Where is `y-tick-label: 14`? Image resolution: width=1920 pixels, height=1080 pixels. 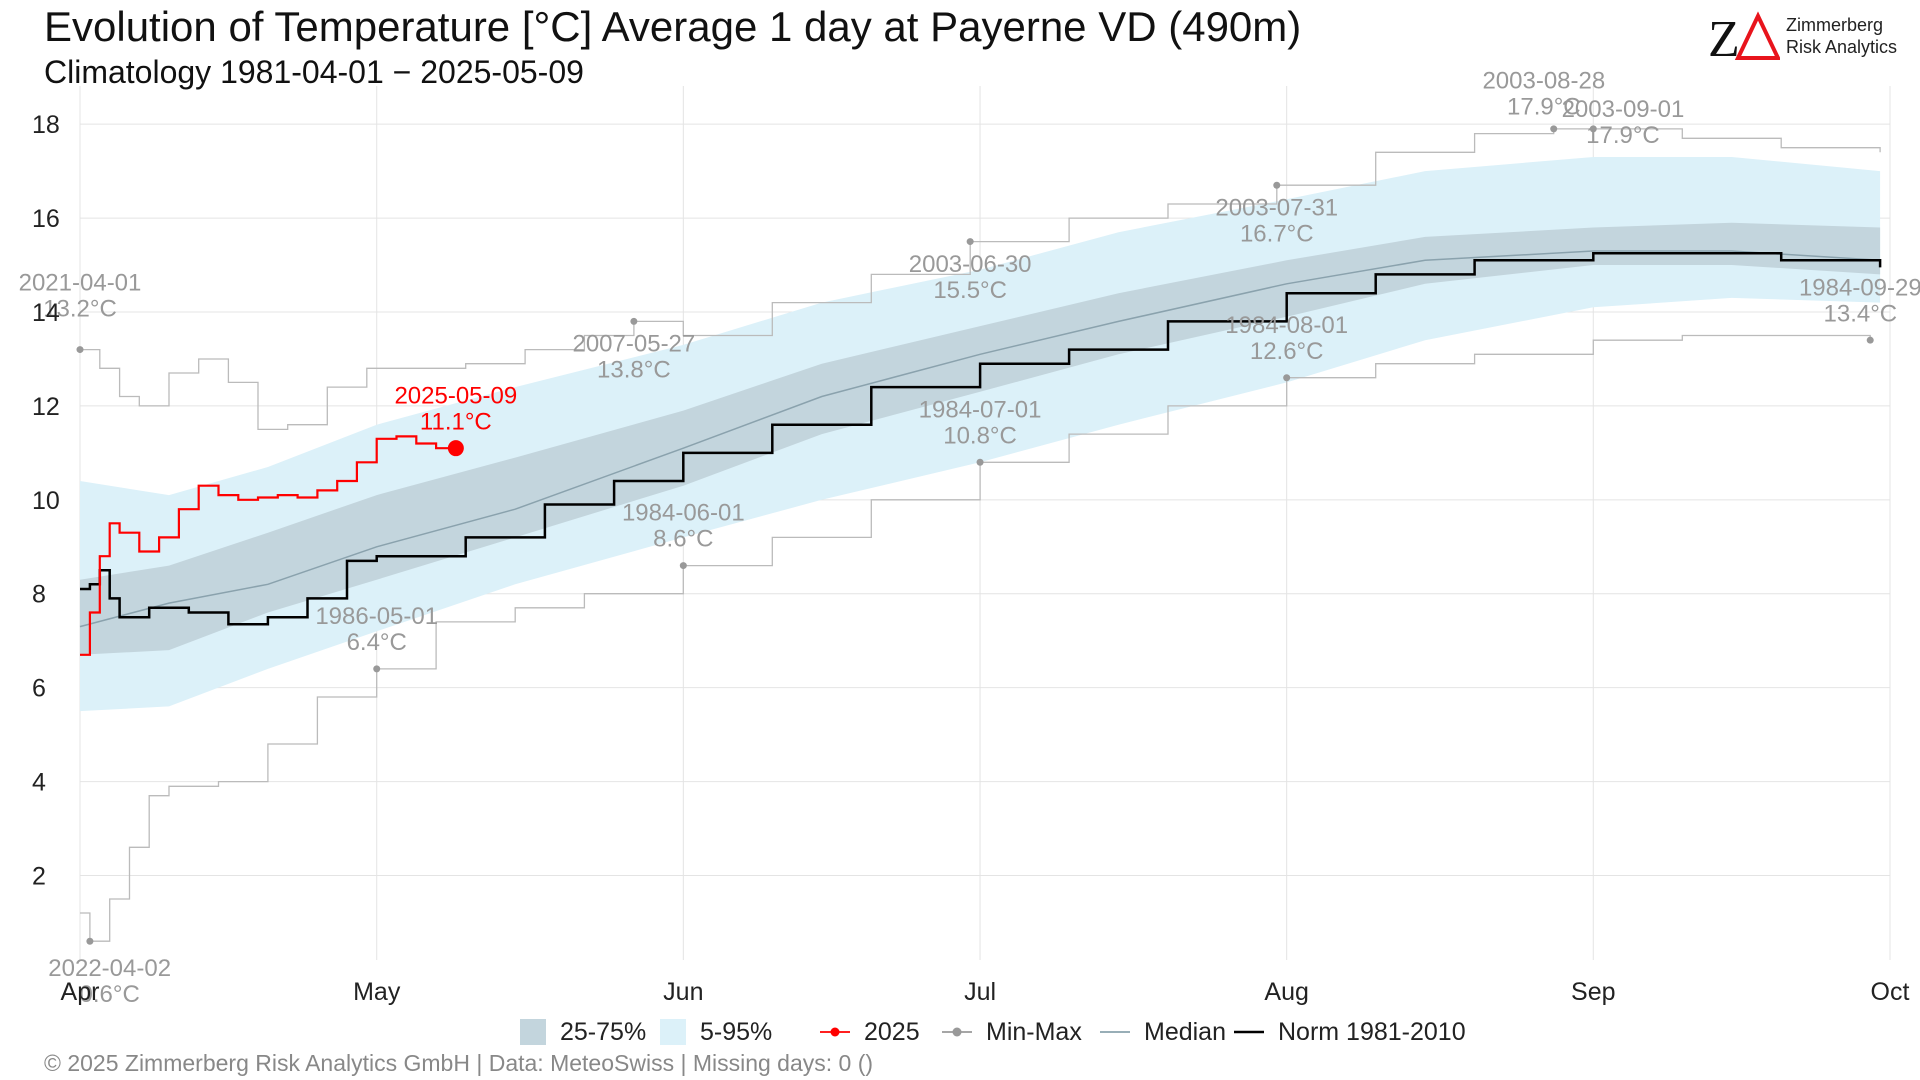
y-tick-label: 14 is located at coordinates (46, 313).